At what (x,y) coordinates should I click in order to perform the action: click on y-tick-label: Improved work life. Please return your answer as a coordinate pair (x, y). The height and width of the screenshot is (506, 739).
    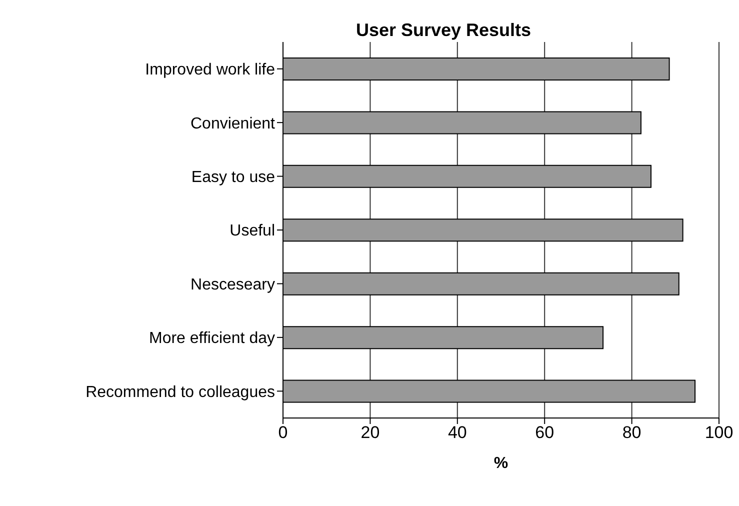
    Looking at the image, I should click on (210, 70).